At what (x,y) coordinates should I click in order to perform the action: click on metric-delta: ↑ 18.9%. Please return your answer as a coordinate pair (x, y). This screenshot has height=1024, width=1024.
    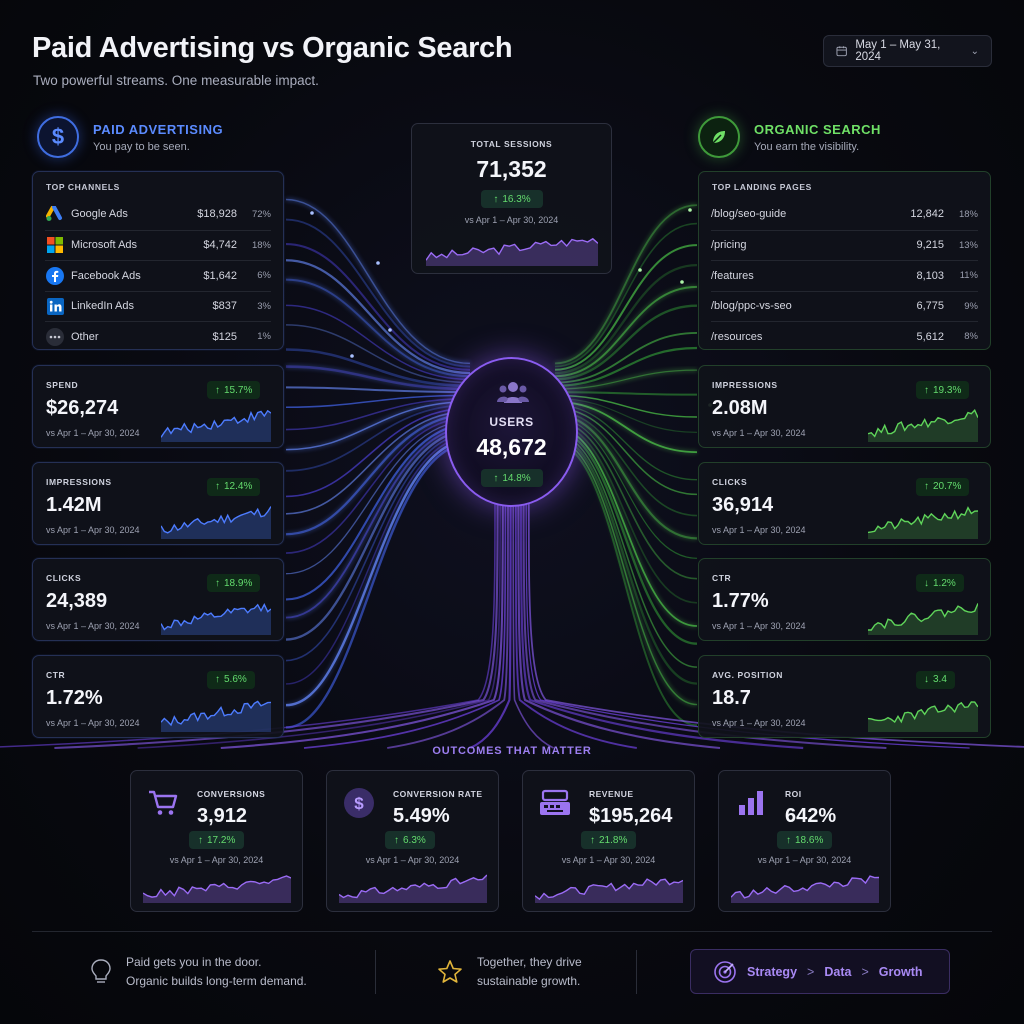
    Looking at the image, I should click on (234, 583).